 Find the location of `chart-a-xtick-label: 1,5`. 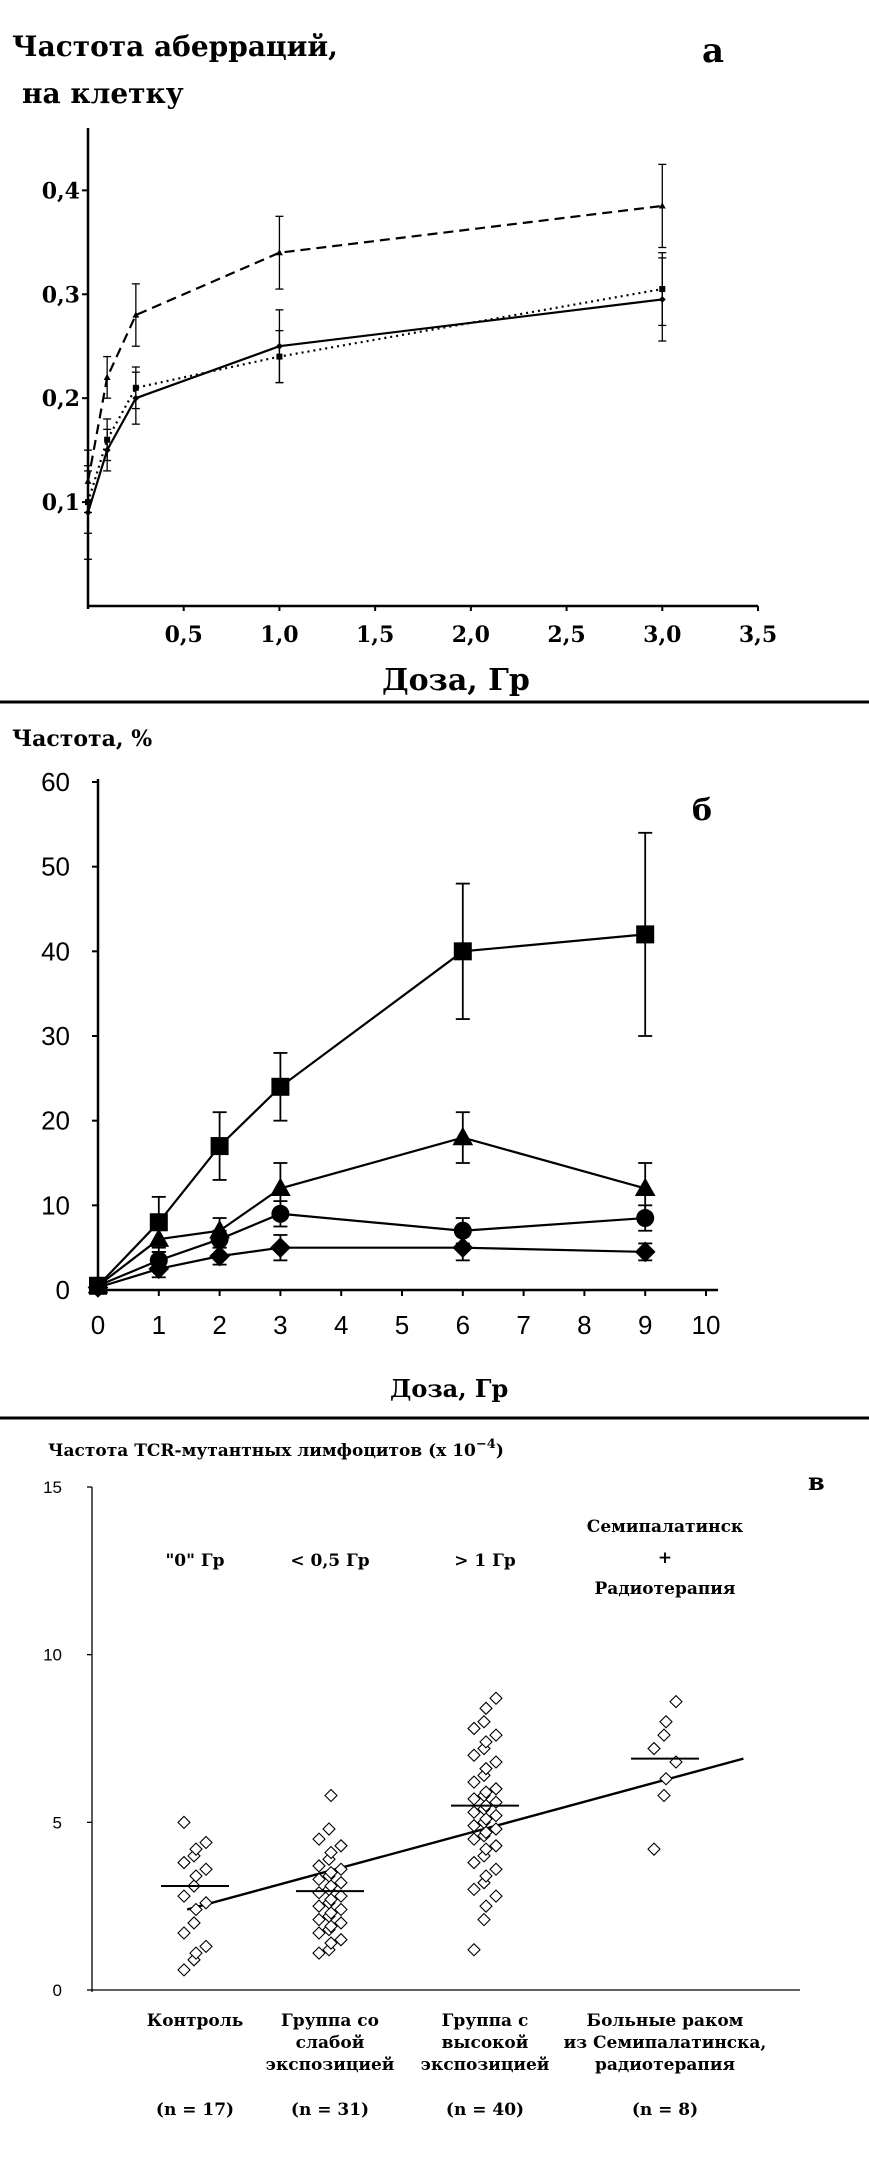

chart-a-xtick-label: 1,5 is located at coordinates (375, 635).